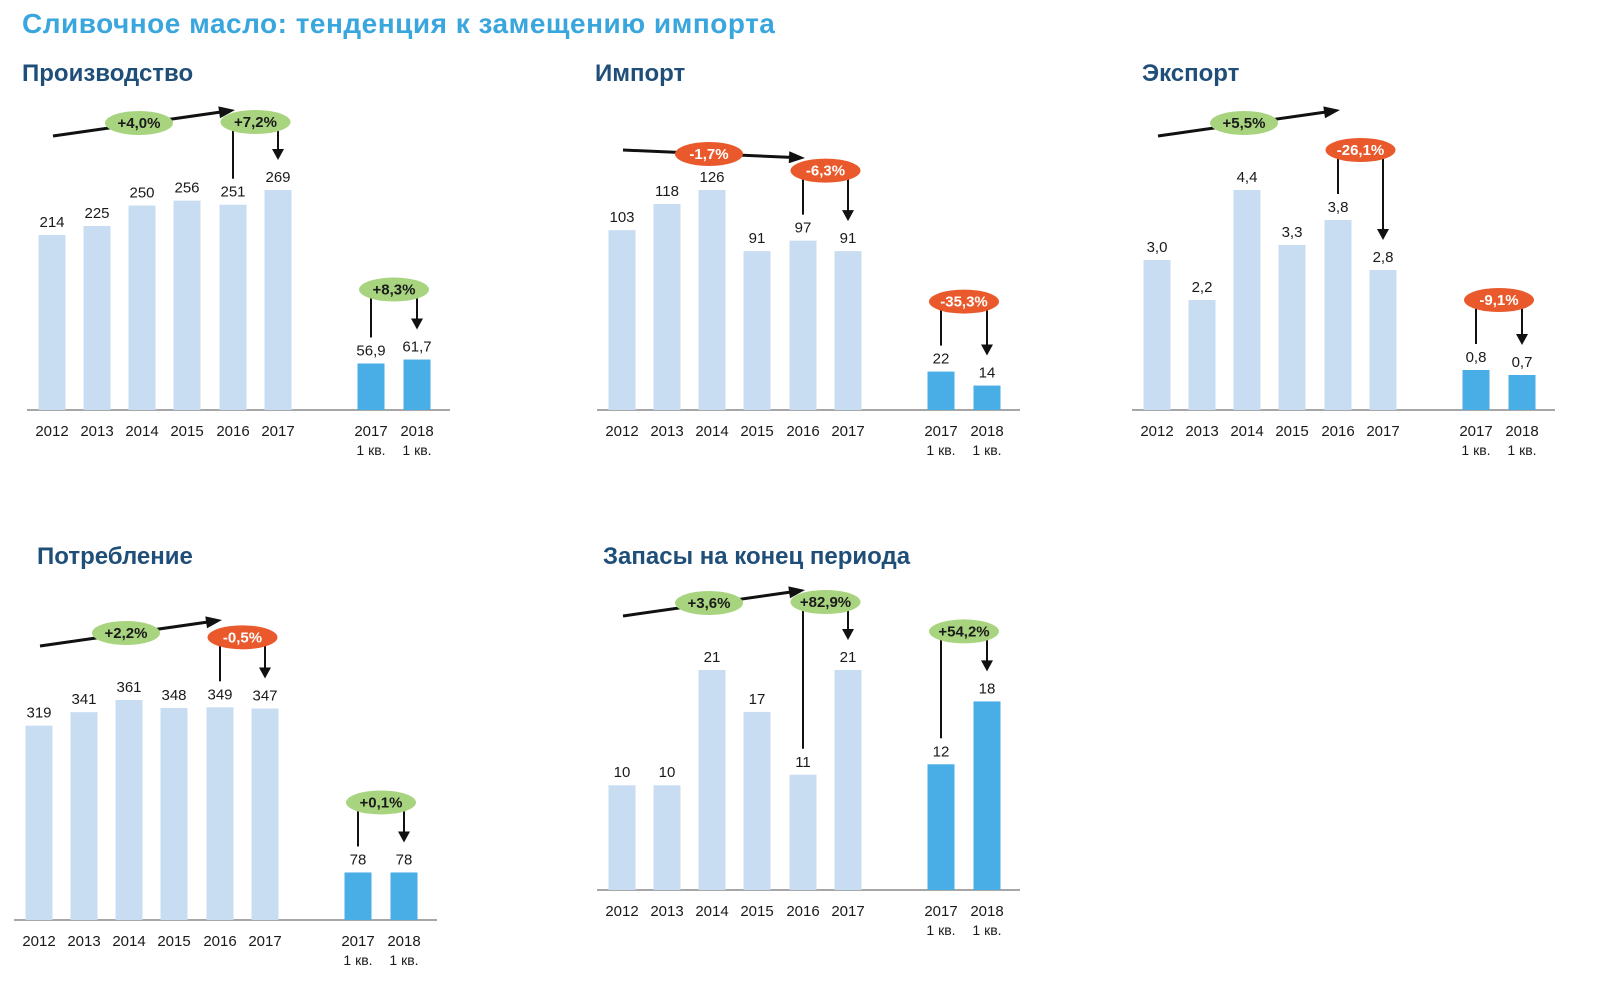 The height and width of the screenshot is (1006, 1600). Describe the element at coordinates (1202, 287) in the screenshot. I see `data-label: 2,2` at that location.